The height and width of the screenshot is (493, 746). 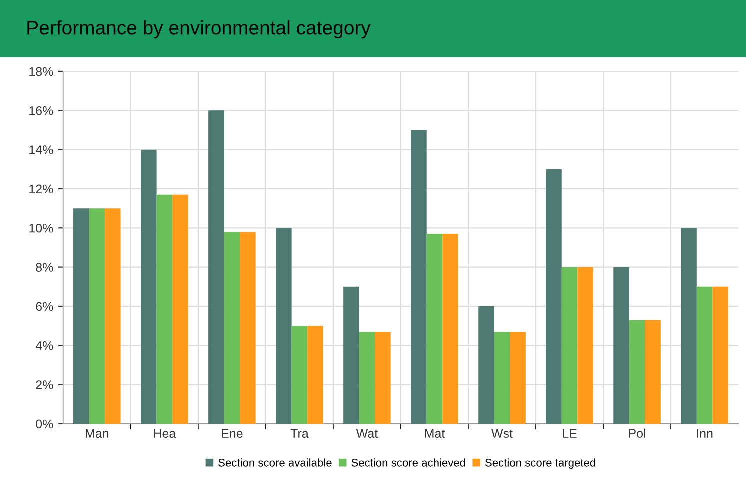 What do you see at coordinates (42, 189) in the screenshot?
I see `y-tick-label: 12%` at bounding box center [42, 189].